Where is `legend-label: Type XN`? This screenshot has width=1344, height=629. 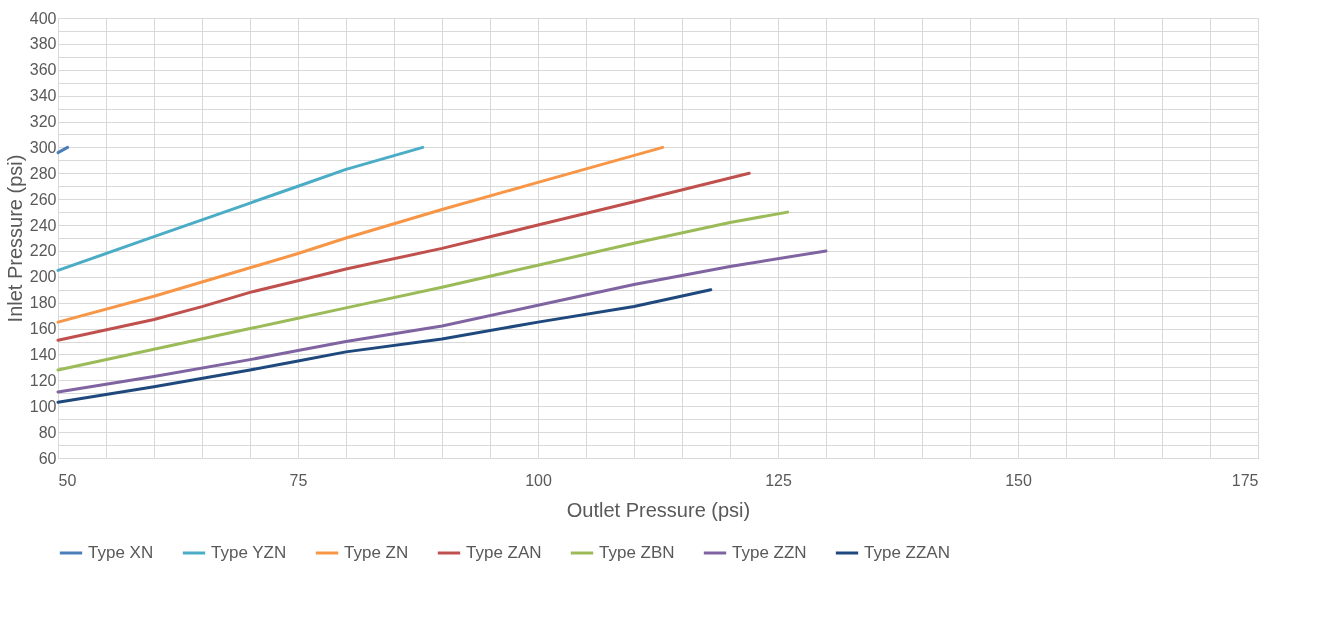 legend-label: Type XN is located at coordinates (121, 552).